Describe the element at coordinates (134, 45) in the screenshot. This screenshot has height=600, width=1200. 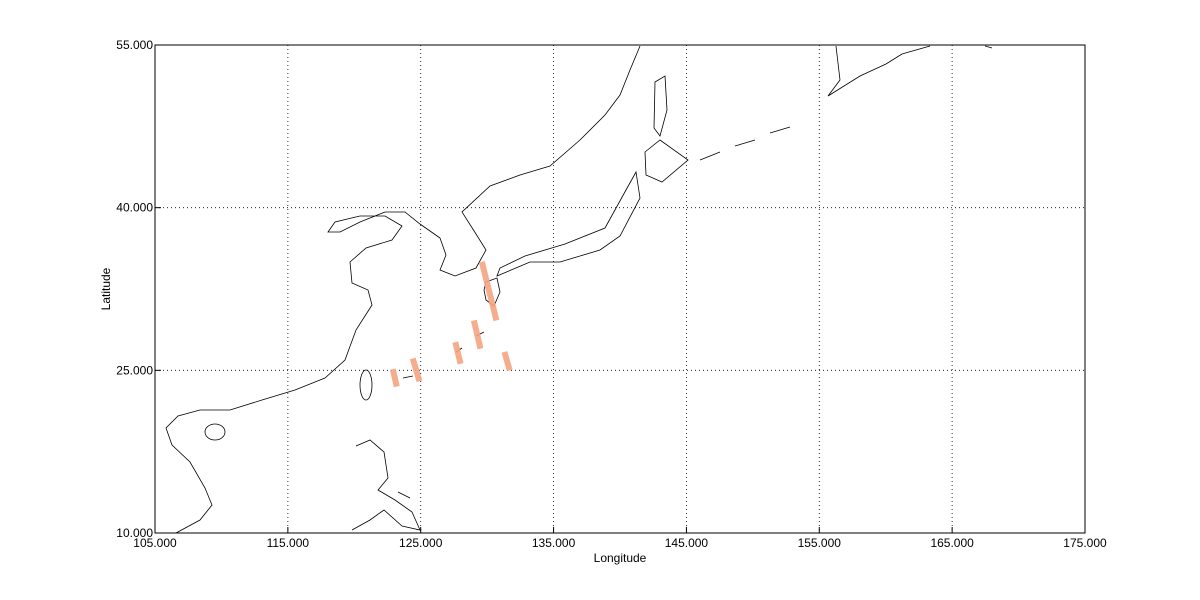
I see `y-tick-label: 55.000` at that location.